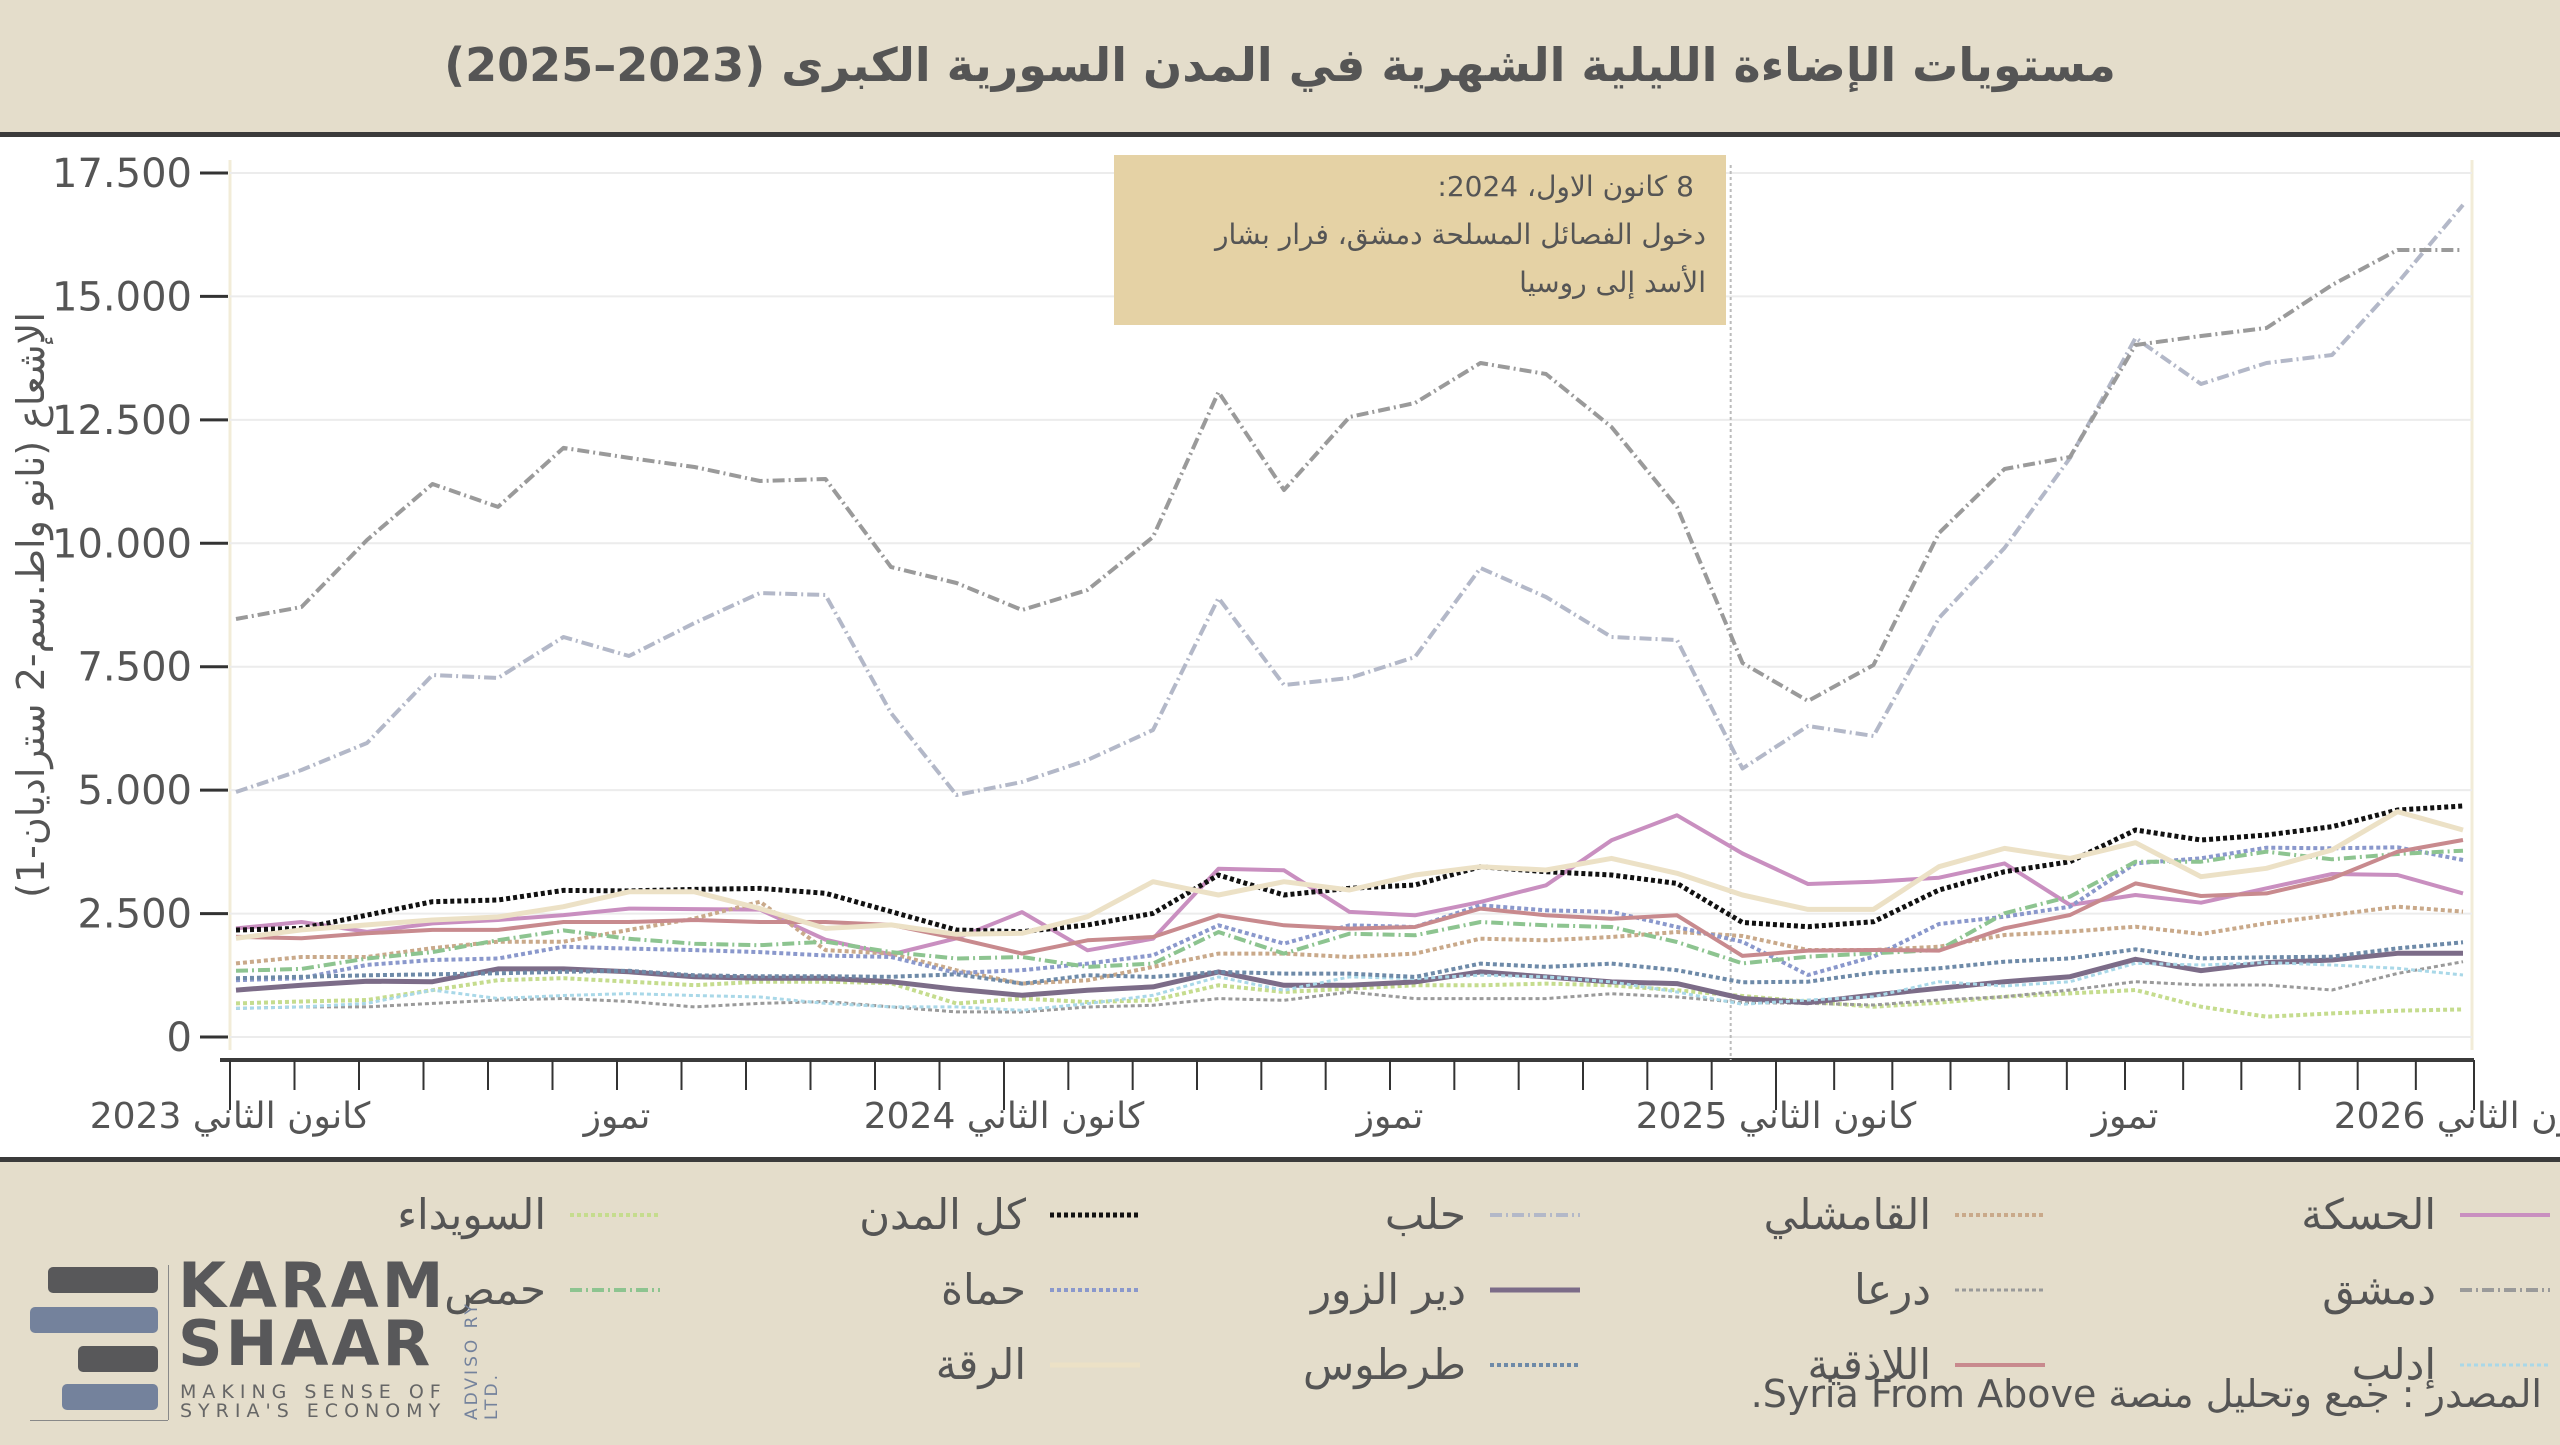  What do you see at coordinates (122, 544) in the screenshot?
I see `y-tick-label: 10.000` at bounding box center [122, 544].